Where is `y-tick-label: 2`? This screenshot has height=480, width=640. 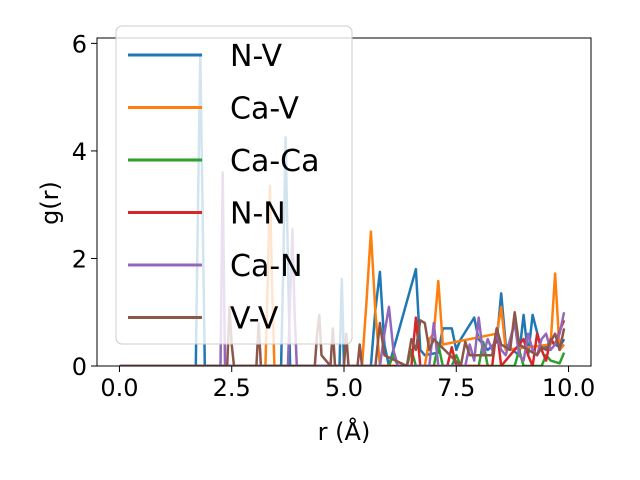 y-tick-label: 2 is located at coordinates (79, 259).